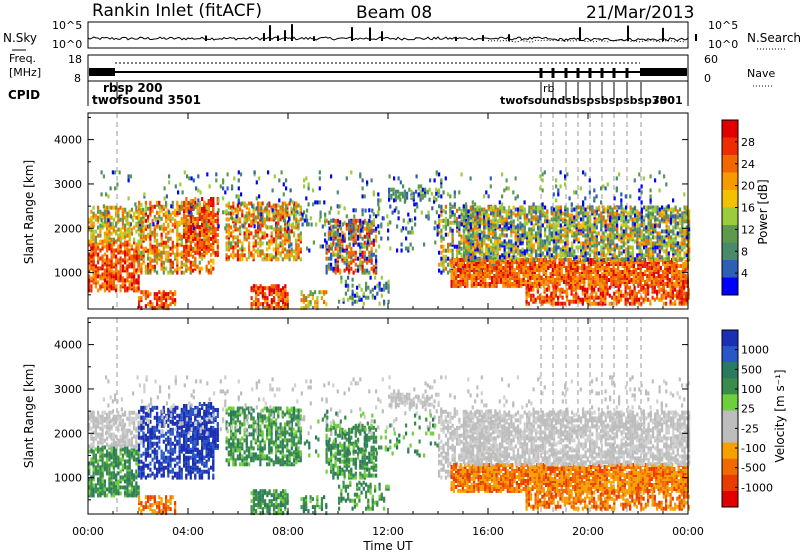 The width and height of the screenshot is (800, 558). What do you see at coordinates (723, 44) in the screenshot?
I see `noise-tick-low-right: 10^0` at bounding box center [723, 44].